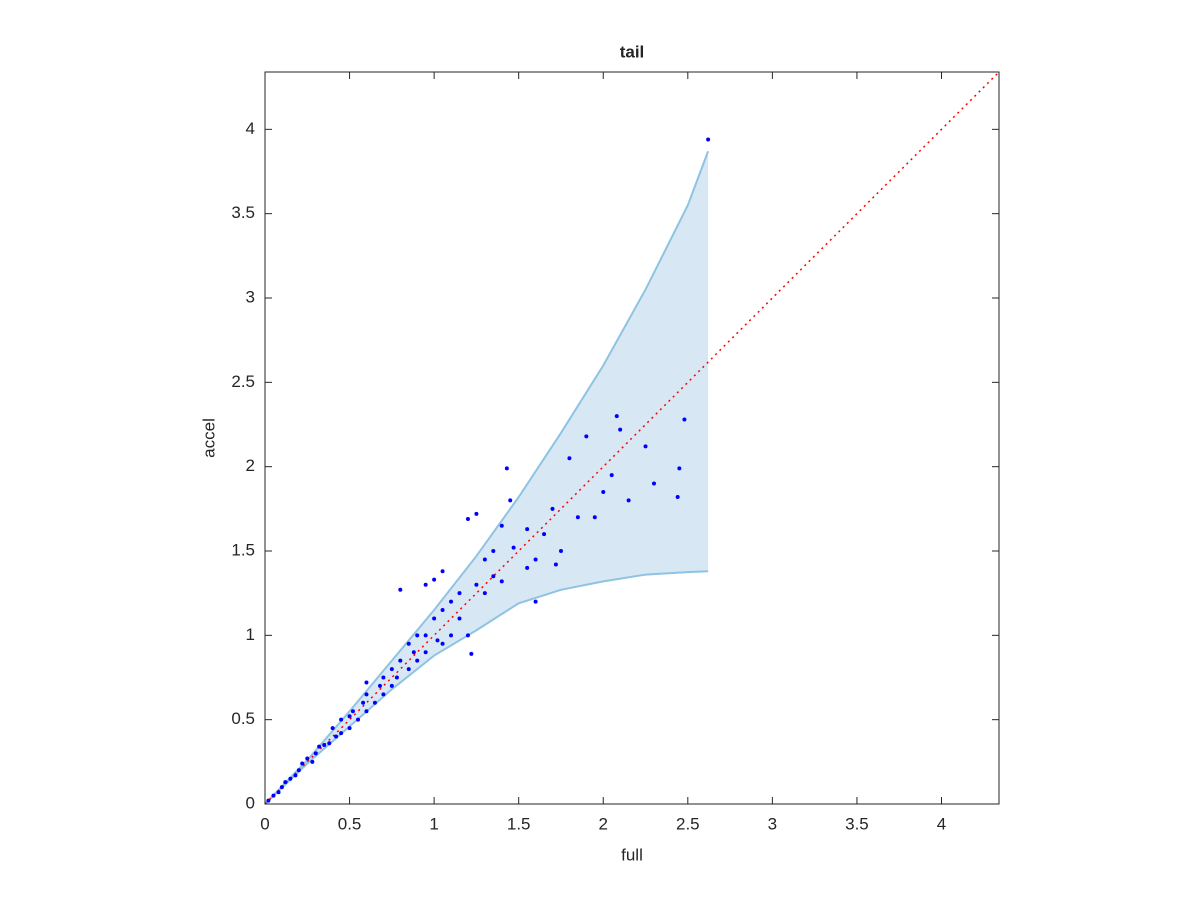 Image resolution: width=1200 pixels, height=900 pixels. Describe the element at coordinates (250, 802) in the screenshot. I see `y-tick-label: 0` at that location.